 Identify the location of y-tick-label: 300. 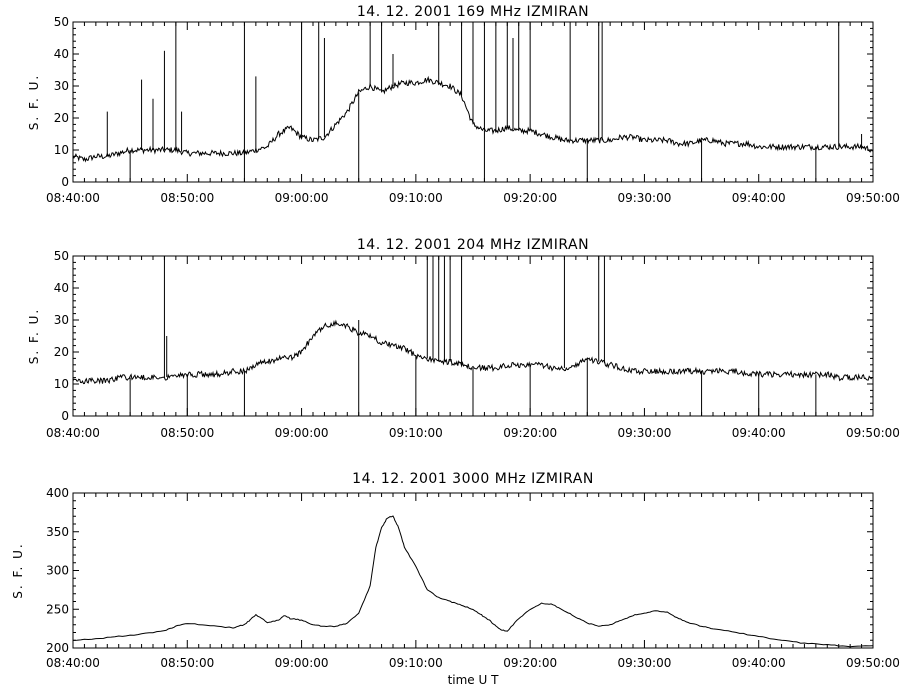
(57, 571).